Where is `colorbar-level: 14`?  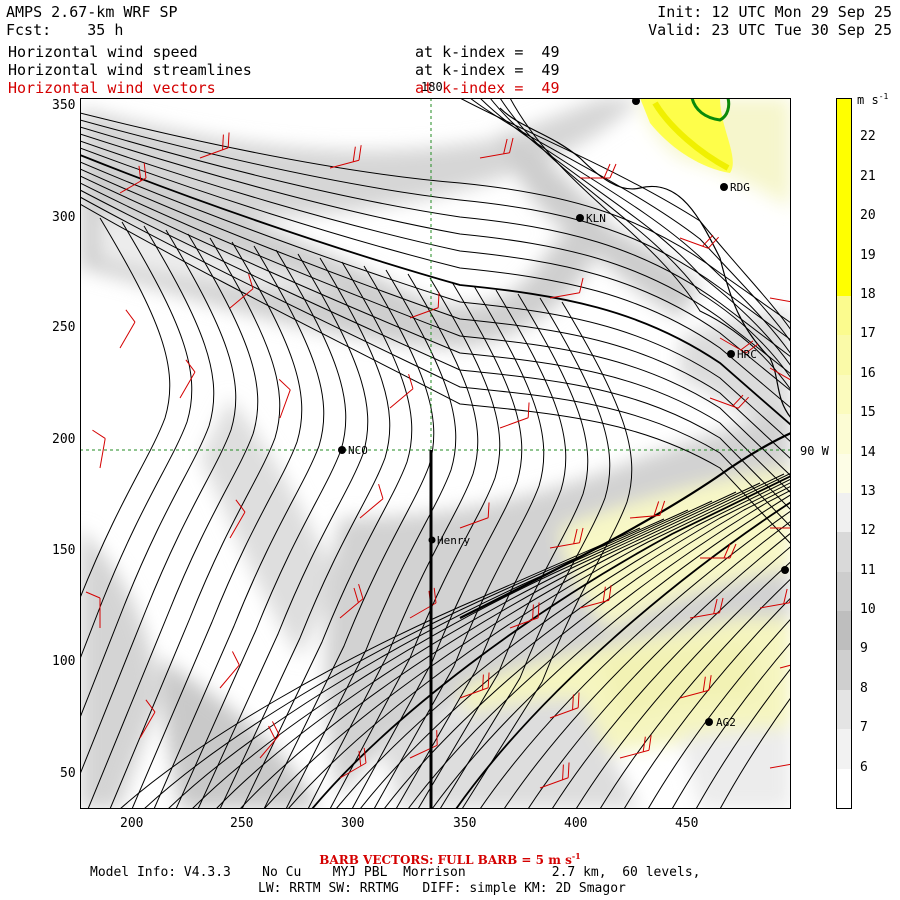
colorbar-level: 14 is located at coordinates (868, 452).